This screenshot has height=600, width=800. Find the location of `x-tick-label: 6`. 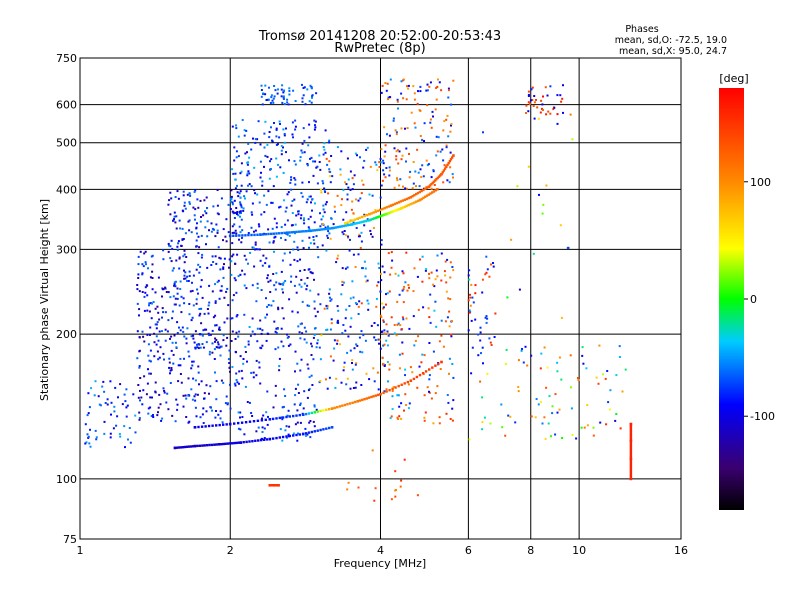

x-tick-label: 6 is located at coordinates (468, 550).